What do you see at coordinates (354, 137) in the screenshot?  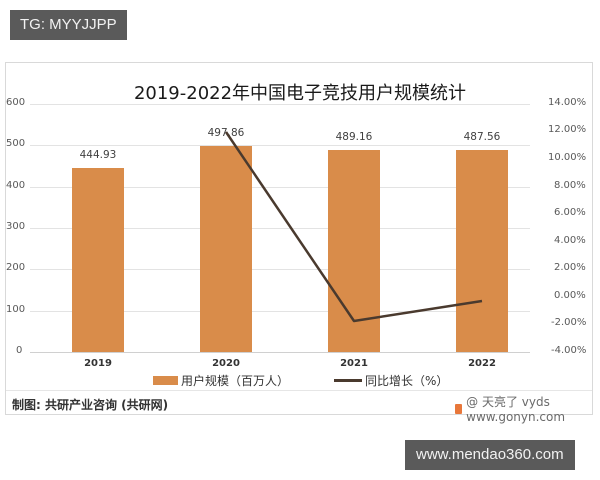 I see `bar-value-label: 489.16` at bounding box center [354, 137].